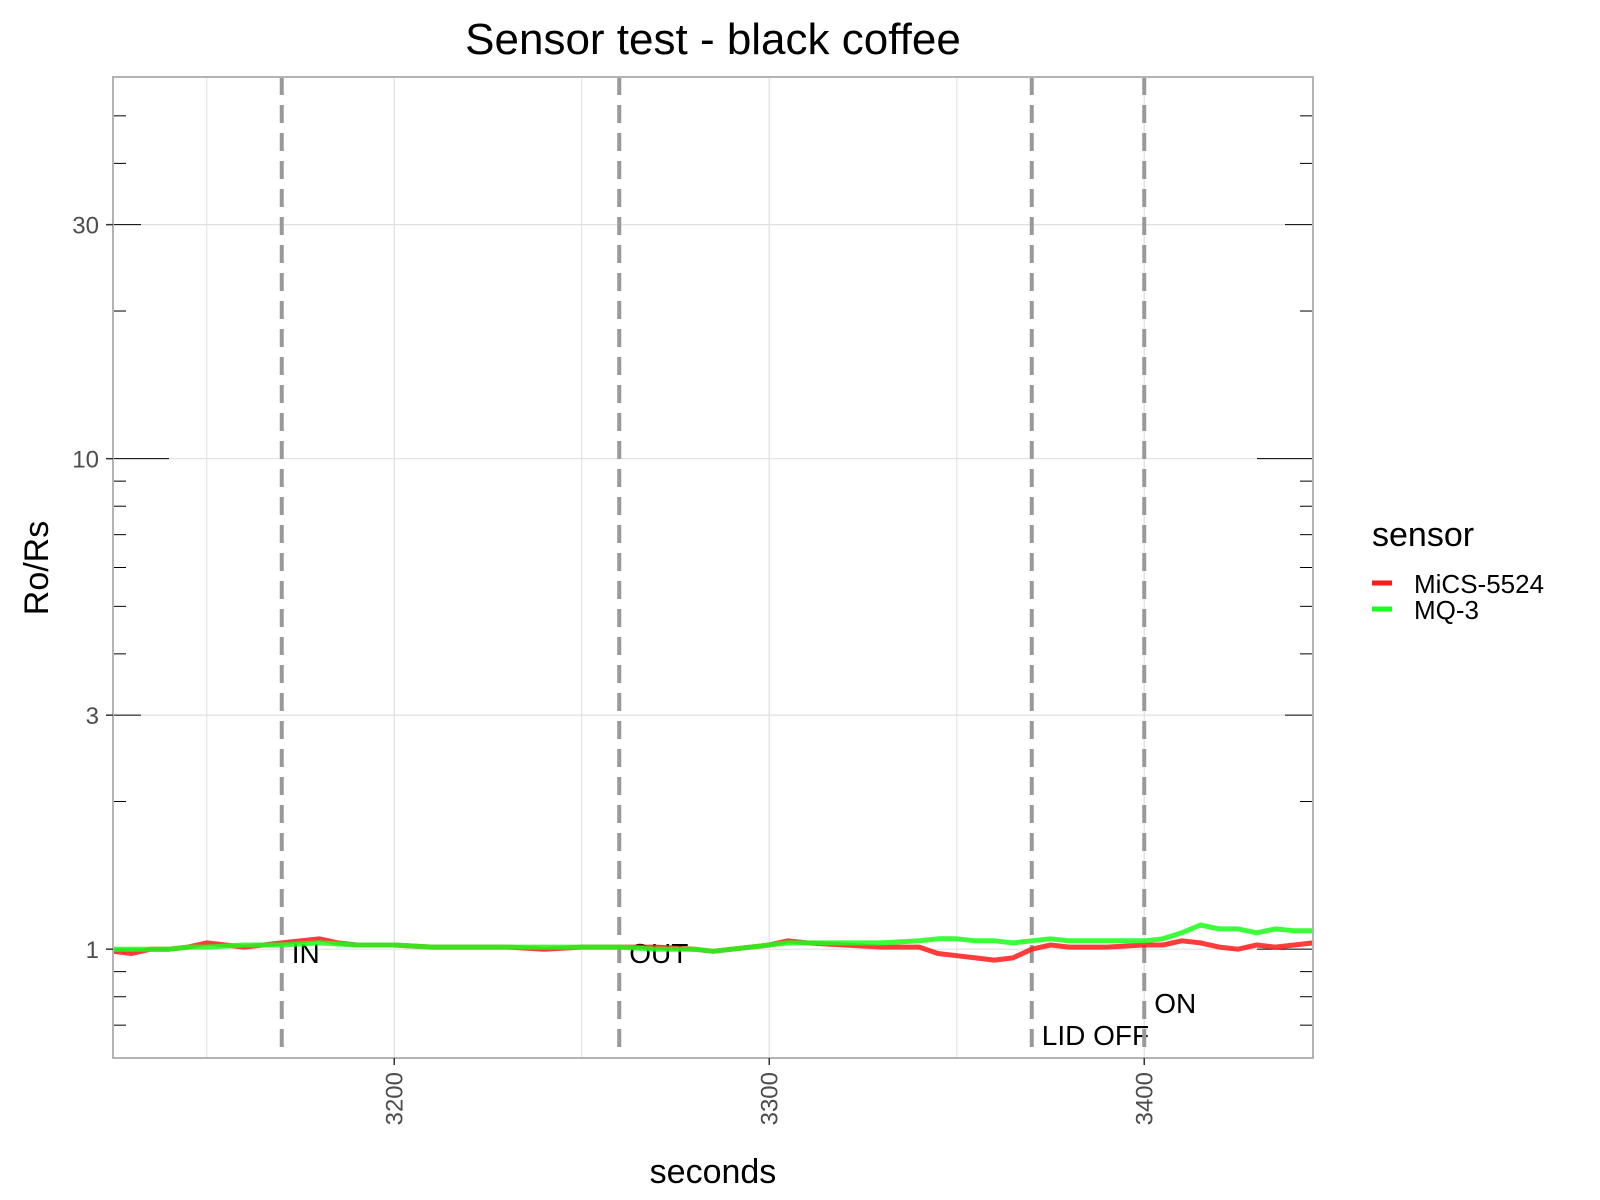 The width and height of the screenshot is (1600, 1200). What do you see at coordinates (658, 953) in the screenshot?
I see `event-label: OUT` at bounding box center [658, 953].